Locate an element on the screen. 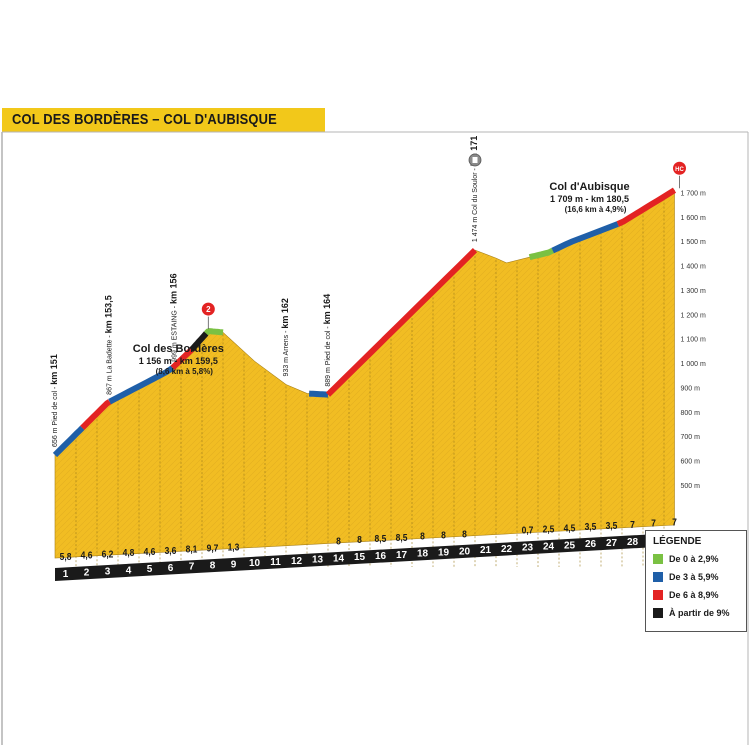 The width and height of the screenshot is (750, 750). summit-name: Col d'Aubisque is located at coordinates (589, 187).